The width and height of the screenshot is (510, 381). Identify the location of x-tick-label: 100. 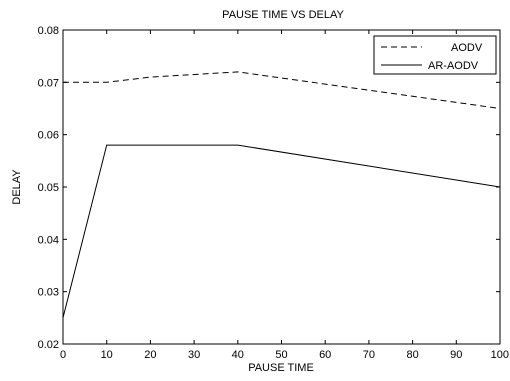
(500, 355).